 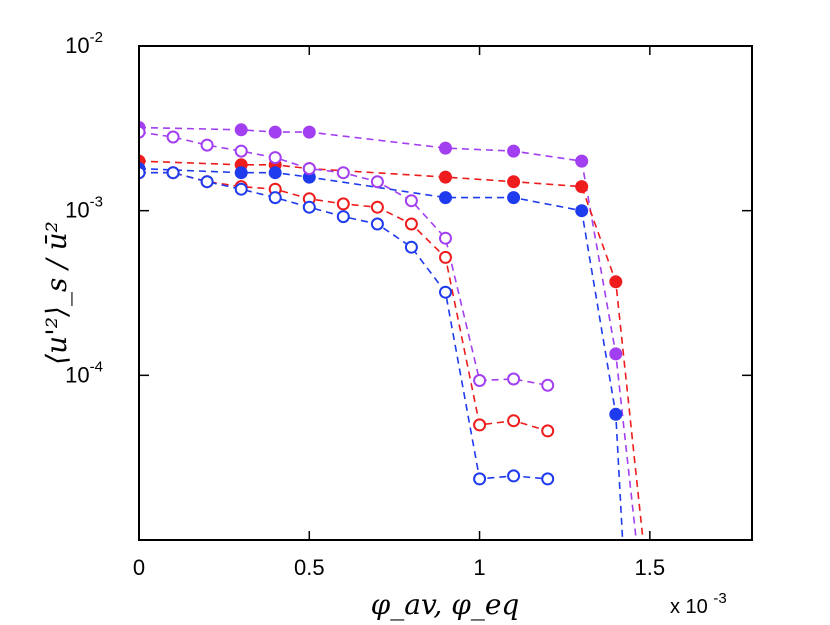 I want to click on x-multiplier: x 10 -3, so click(x=698, y=604).